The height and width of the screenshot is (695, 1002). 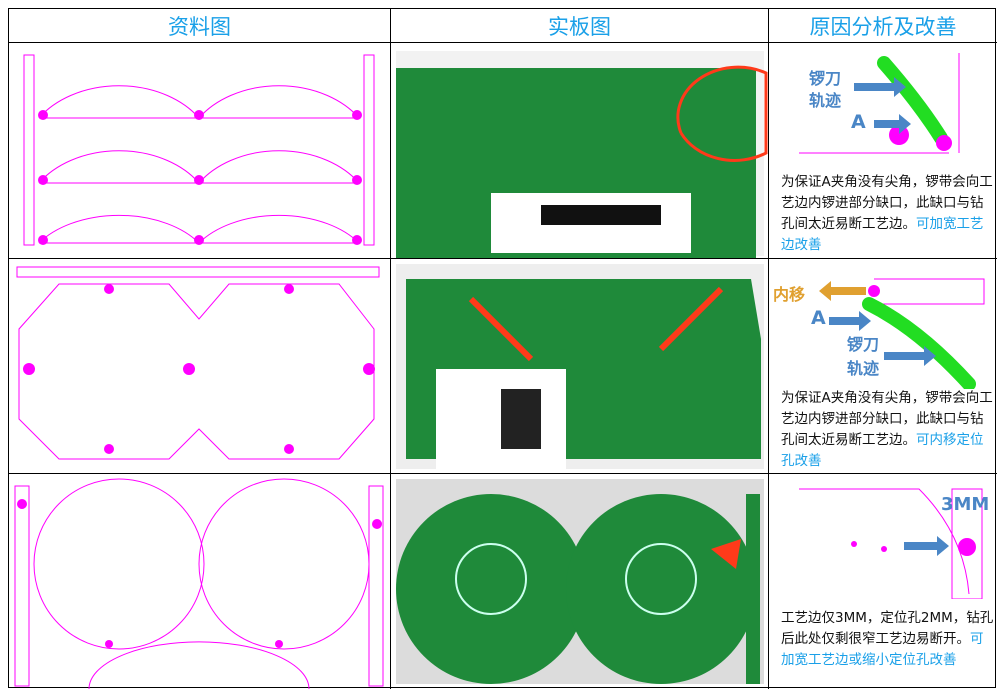 I want to click on label-move-in: 内移, so click(x=789, y=294).